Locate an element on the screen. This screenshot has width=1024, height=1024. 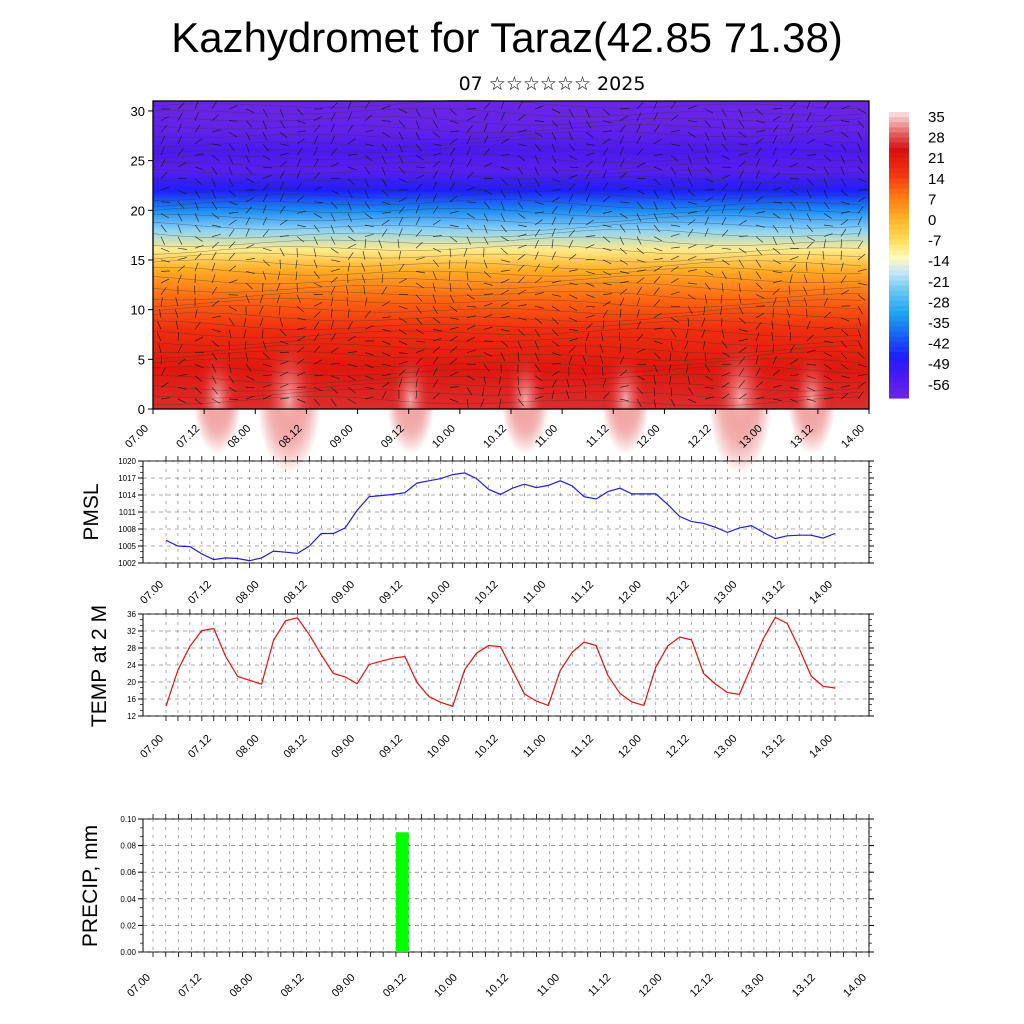
y-tick-label: 24 is located at coordinates (131, 665).